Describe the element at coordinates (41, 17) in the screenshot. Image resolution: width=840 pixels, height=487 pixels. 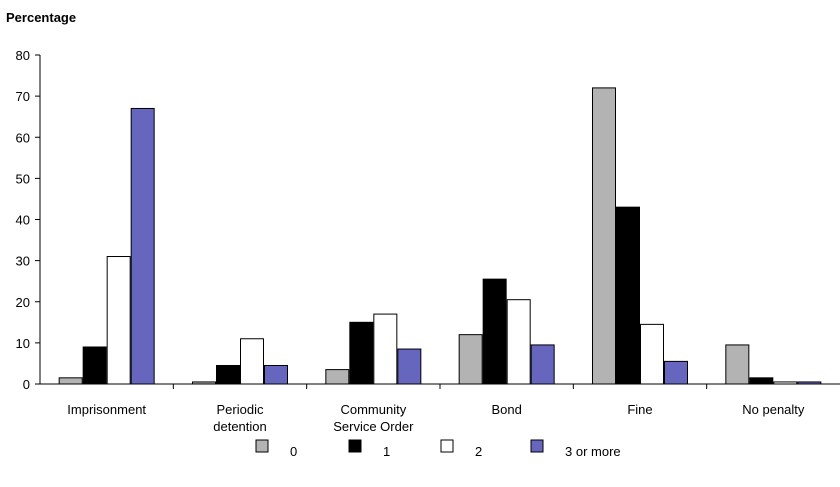
I see `y-axis-title: Percentage` at that location.